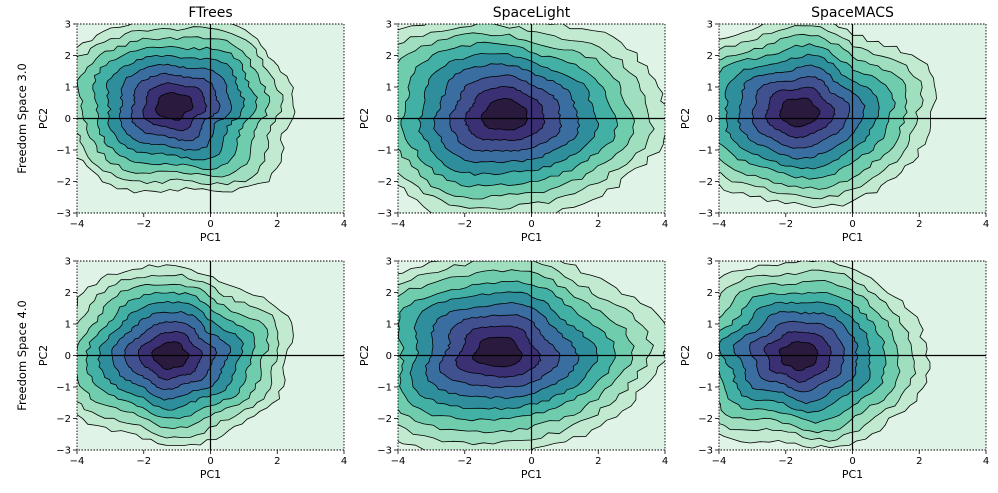 The width and height of the screenshot is (998, 493). Describe the element at coordinates (532, 13) in the screenshot. I see `column-title: SpaceLight` at that location.